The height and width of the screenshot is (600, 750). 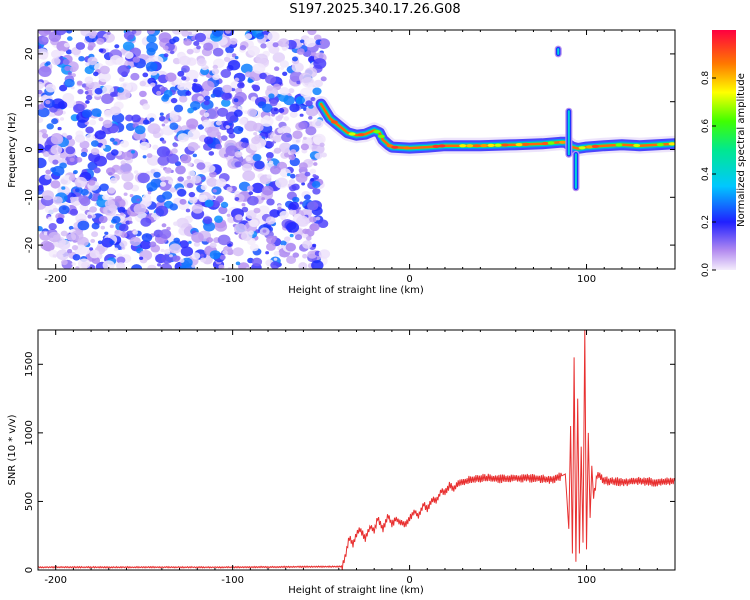 I want to click on colorbar, so click(x=724, y=150).